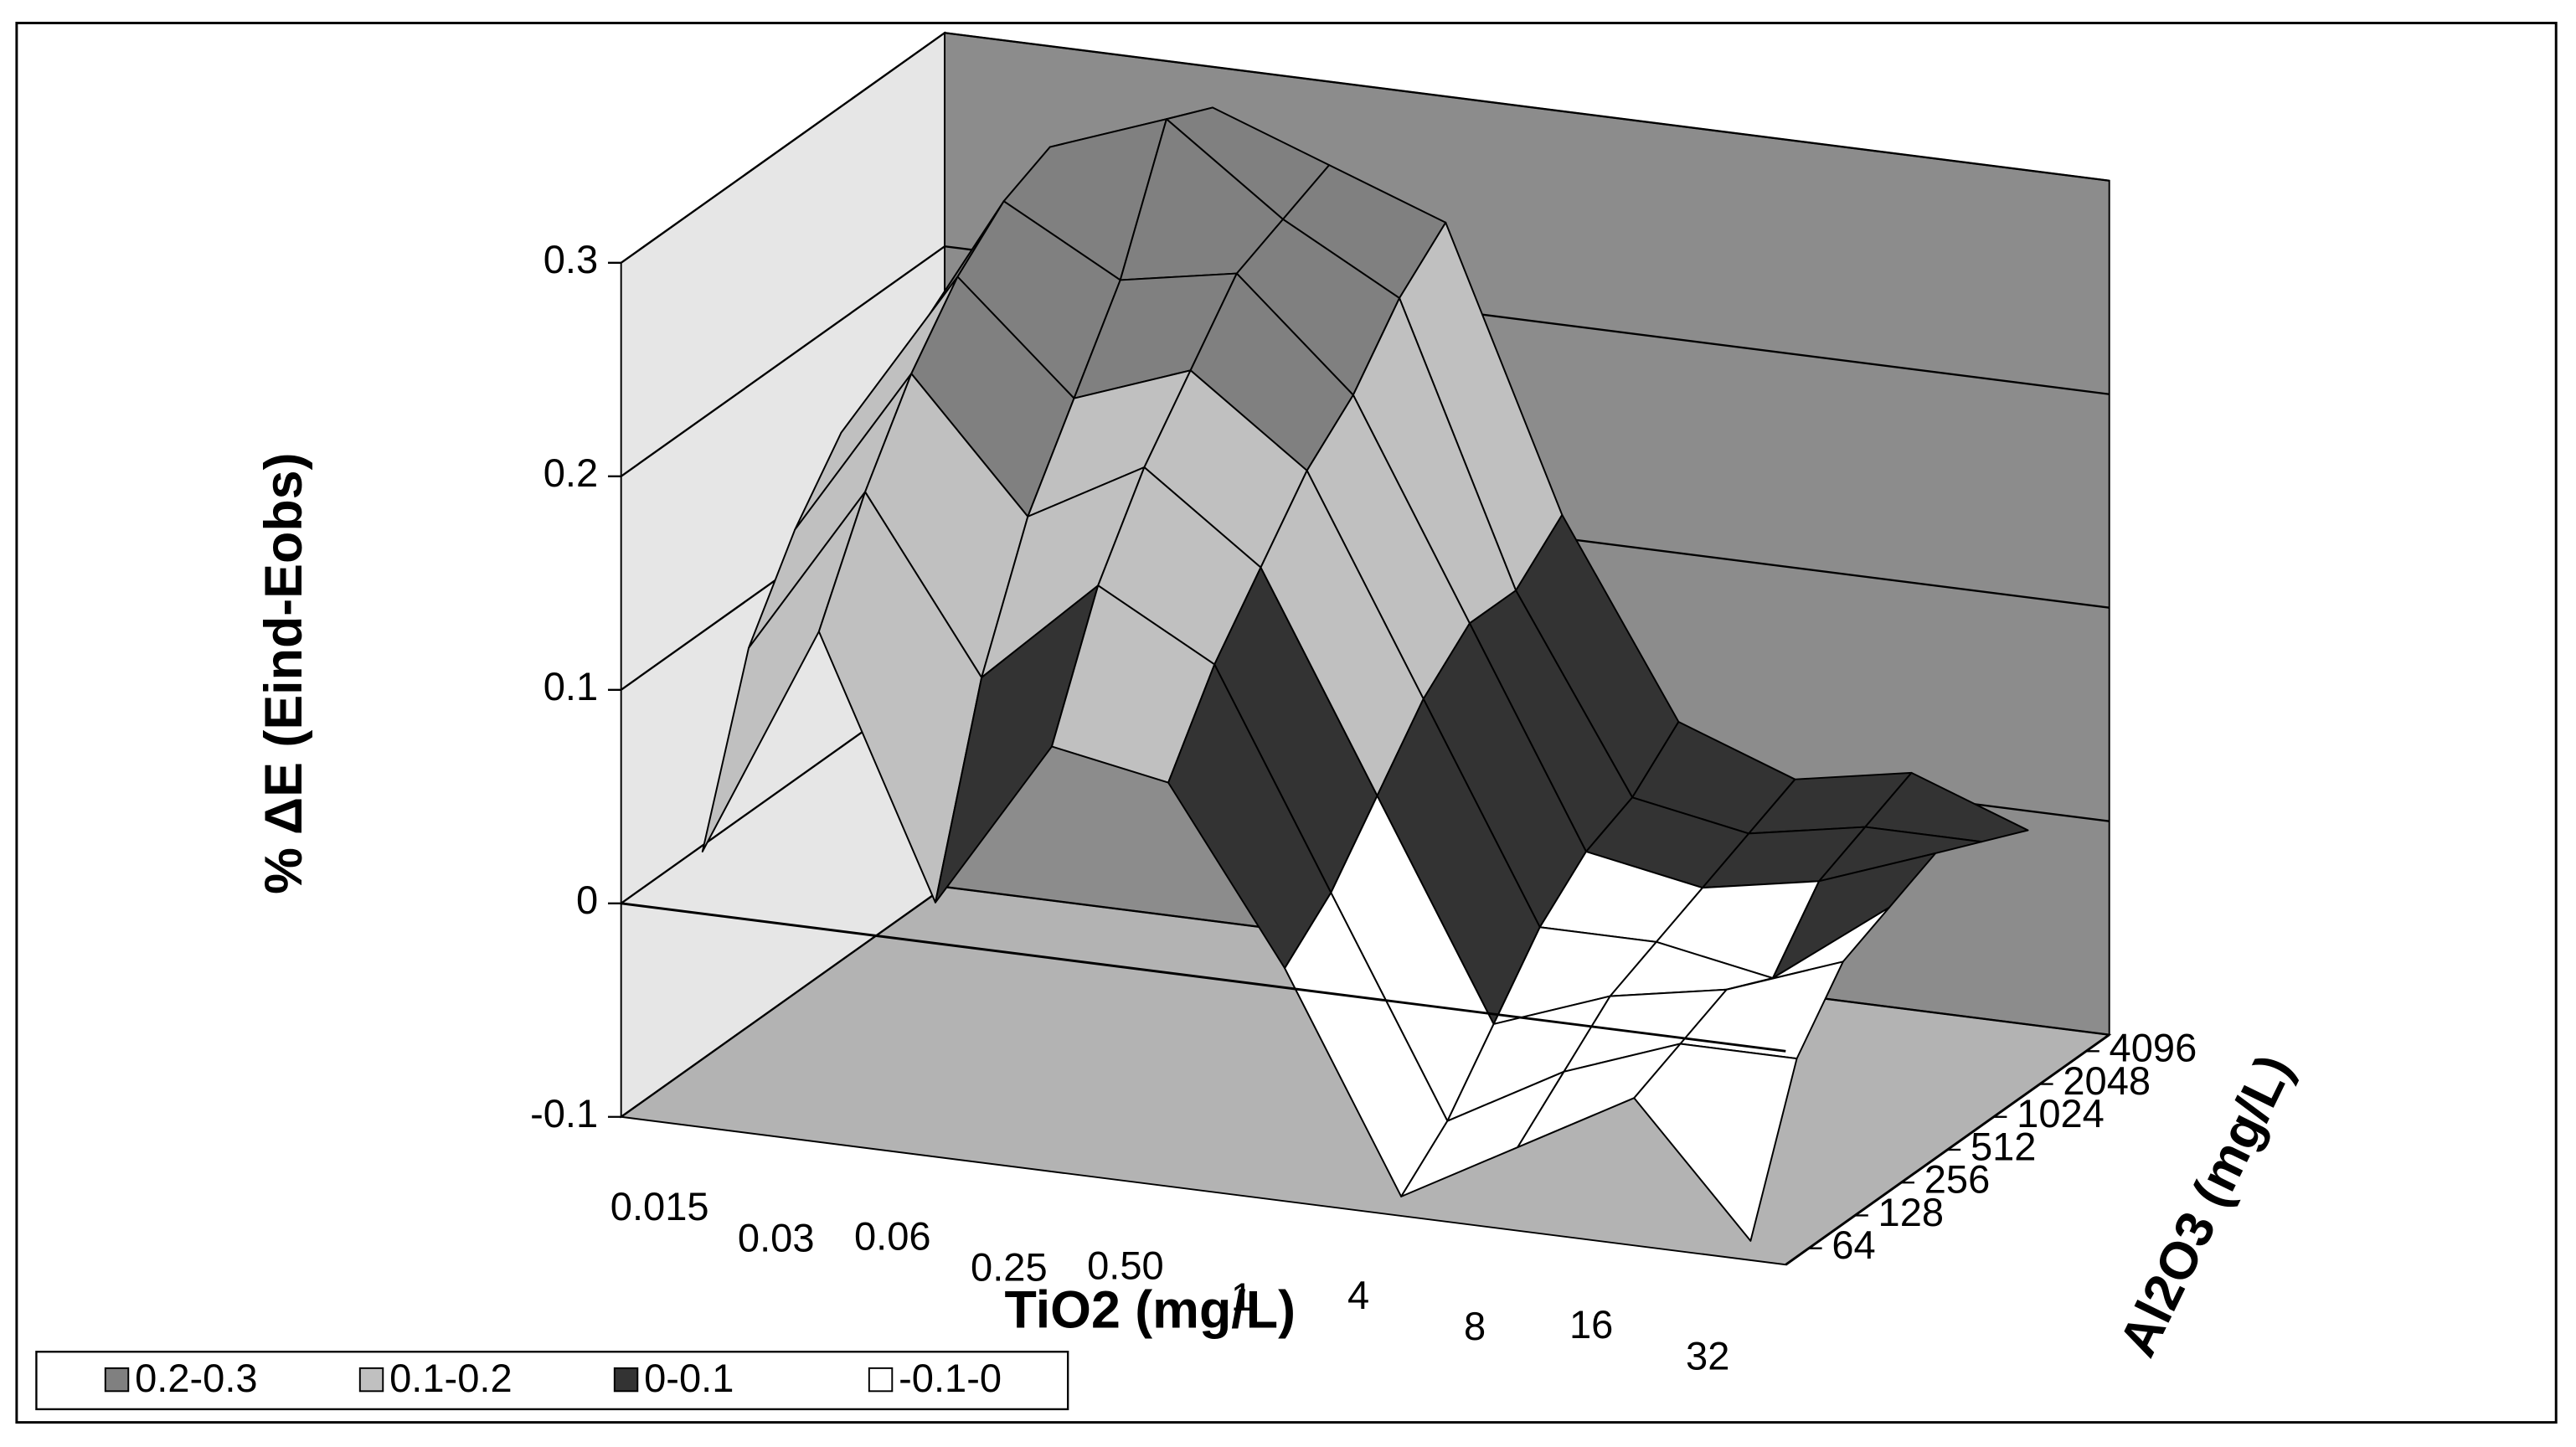  I want to click on z-tick-label: 0, so click(587, 900).